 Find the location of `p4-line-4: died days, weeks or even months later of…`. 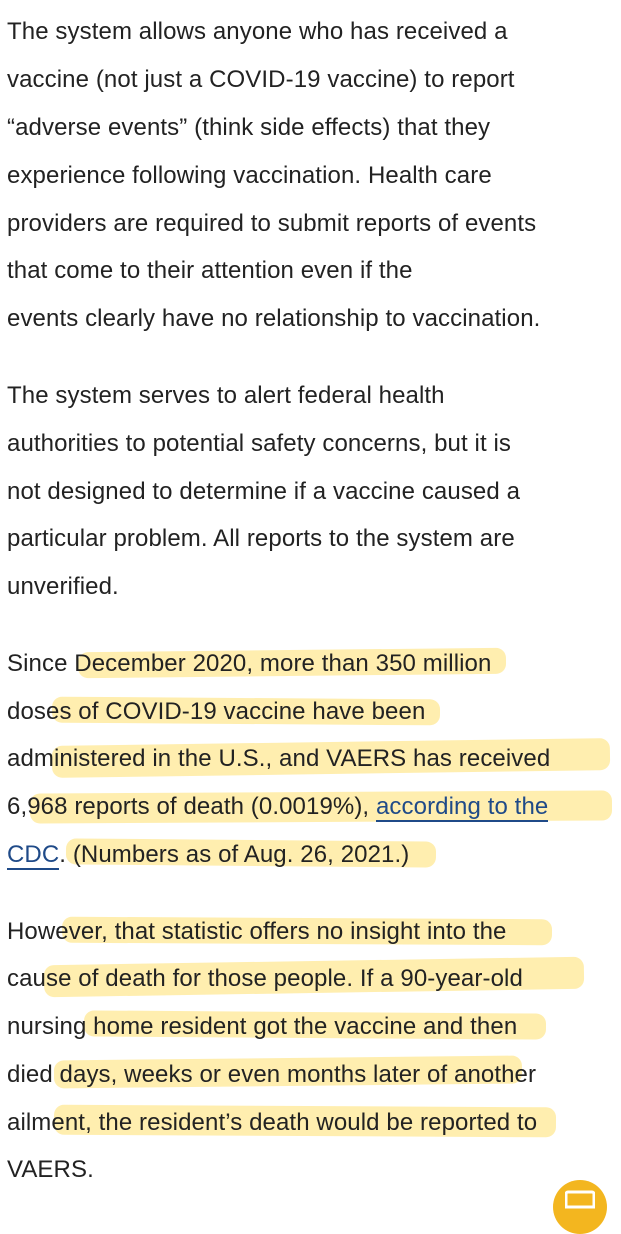

p4-line-4: died days, weeks or even months later of… is located at coordinates (272, 1074).